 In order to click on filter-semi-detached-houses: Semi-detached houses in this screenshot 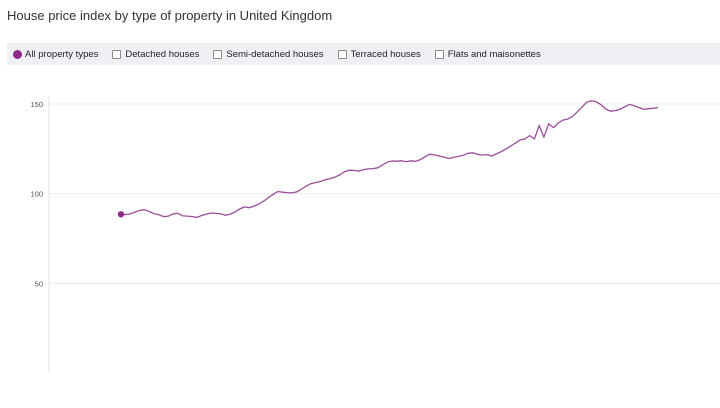, I will do `click(268, 54)`.